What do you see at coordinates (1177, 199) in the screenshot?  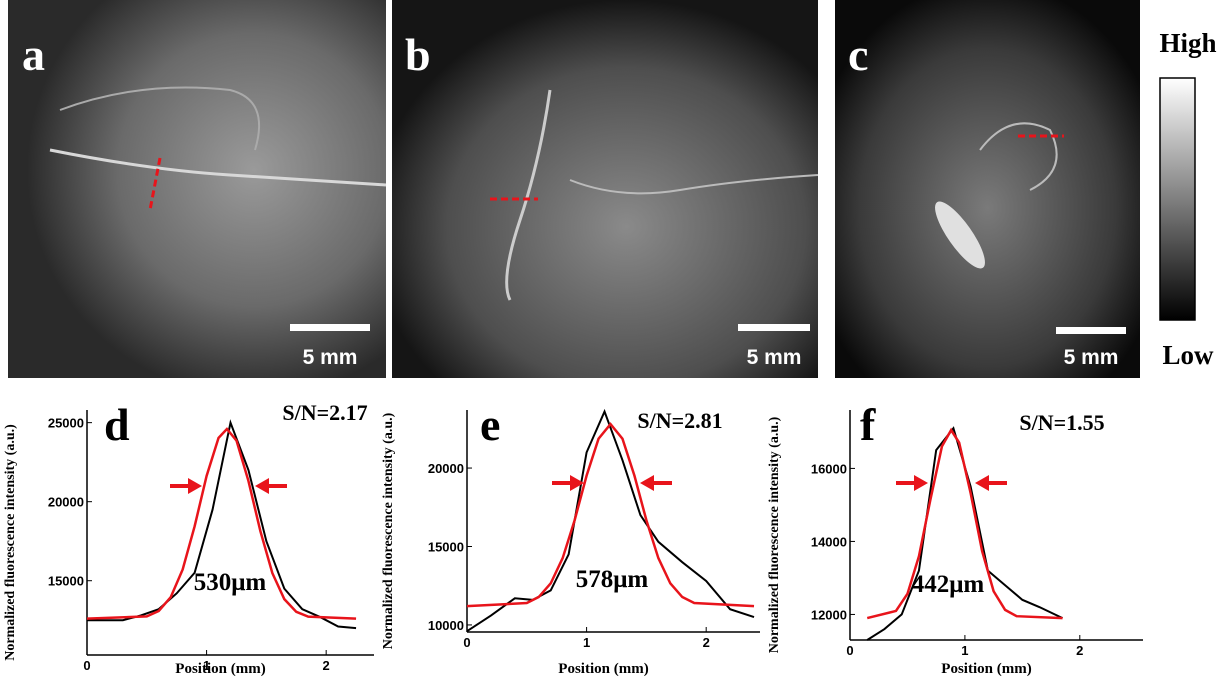 I see `colorbar` at bounding box center [1177, 199].